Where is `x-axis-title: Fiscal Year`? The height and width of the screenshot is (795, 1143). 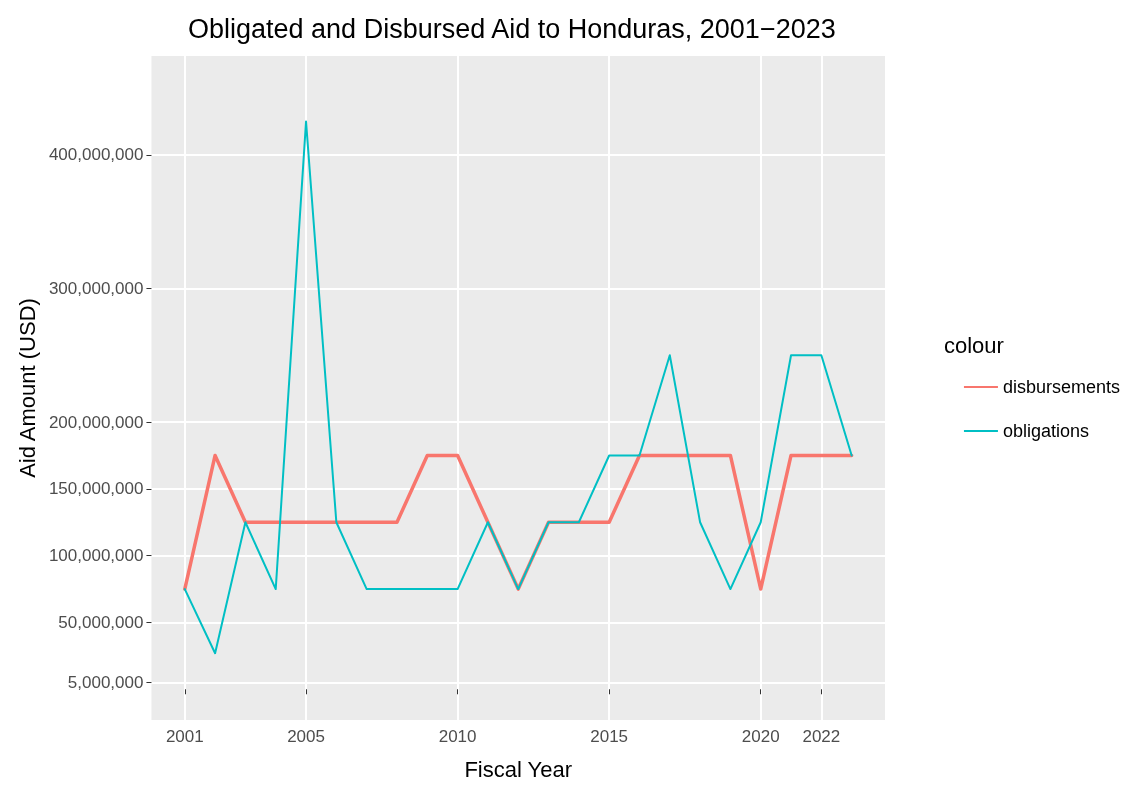
x-axis-title: Fiscal Year is located at coordinates (518, 769).